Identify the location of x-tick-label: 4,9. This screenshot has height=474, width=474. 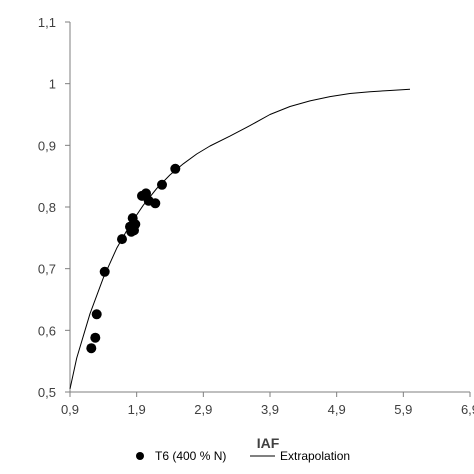
(337, 409).